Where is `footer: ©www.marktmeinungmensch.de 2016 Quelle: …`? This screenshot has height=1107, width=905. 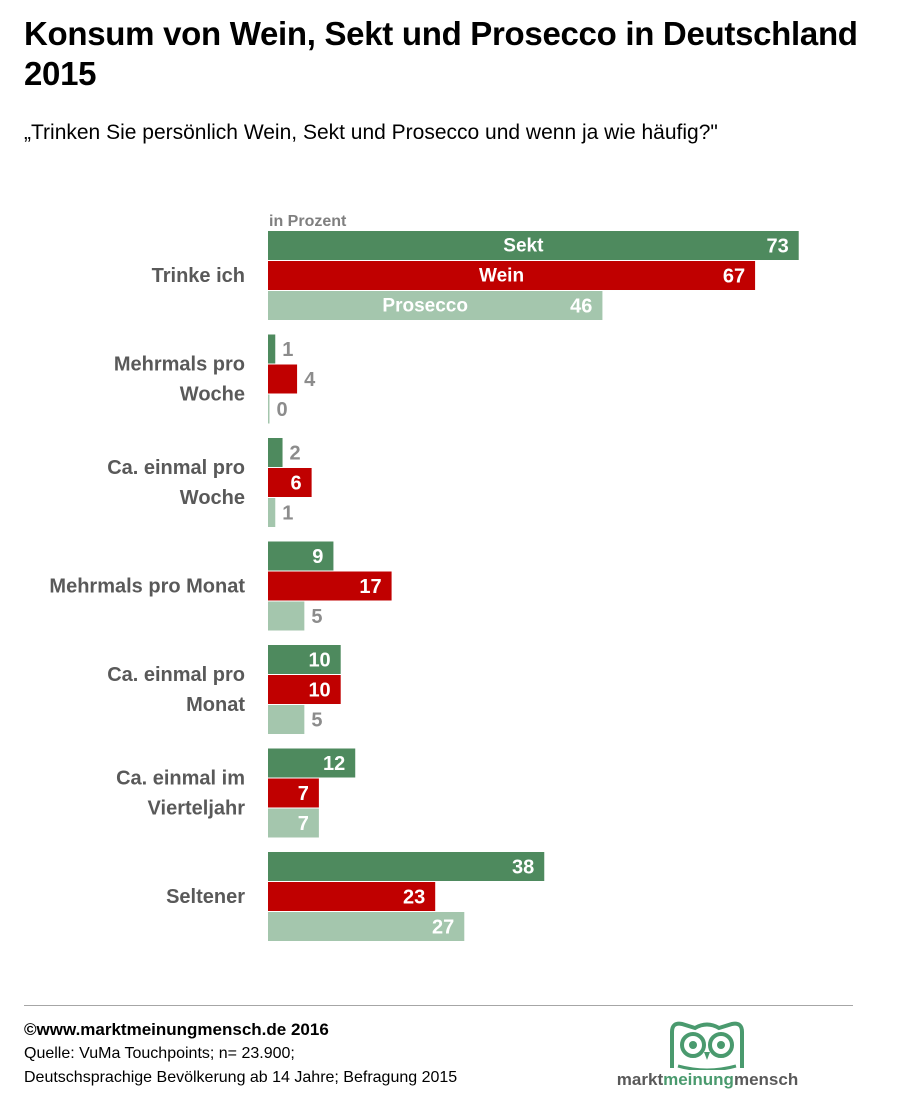 footer: ©www.marktmeinungmensch.de 2016 Quelle: … is located at coordinates (304, 1054).